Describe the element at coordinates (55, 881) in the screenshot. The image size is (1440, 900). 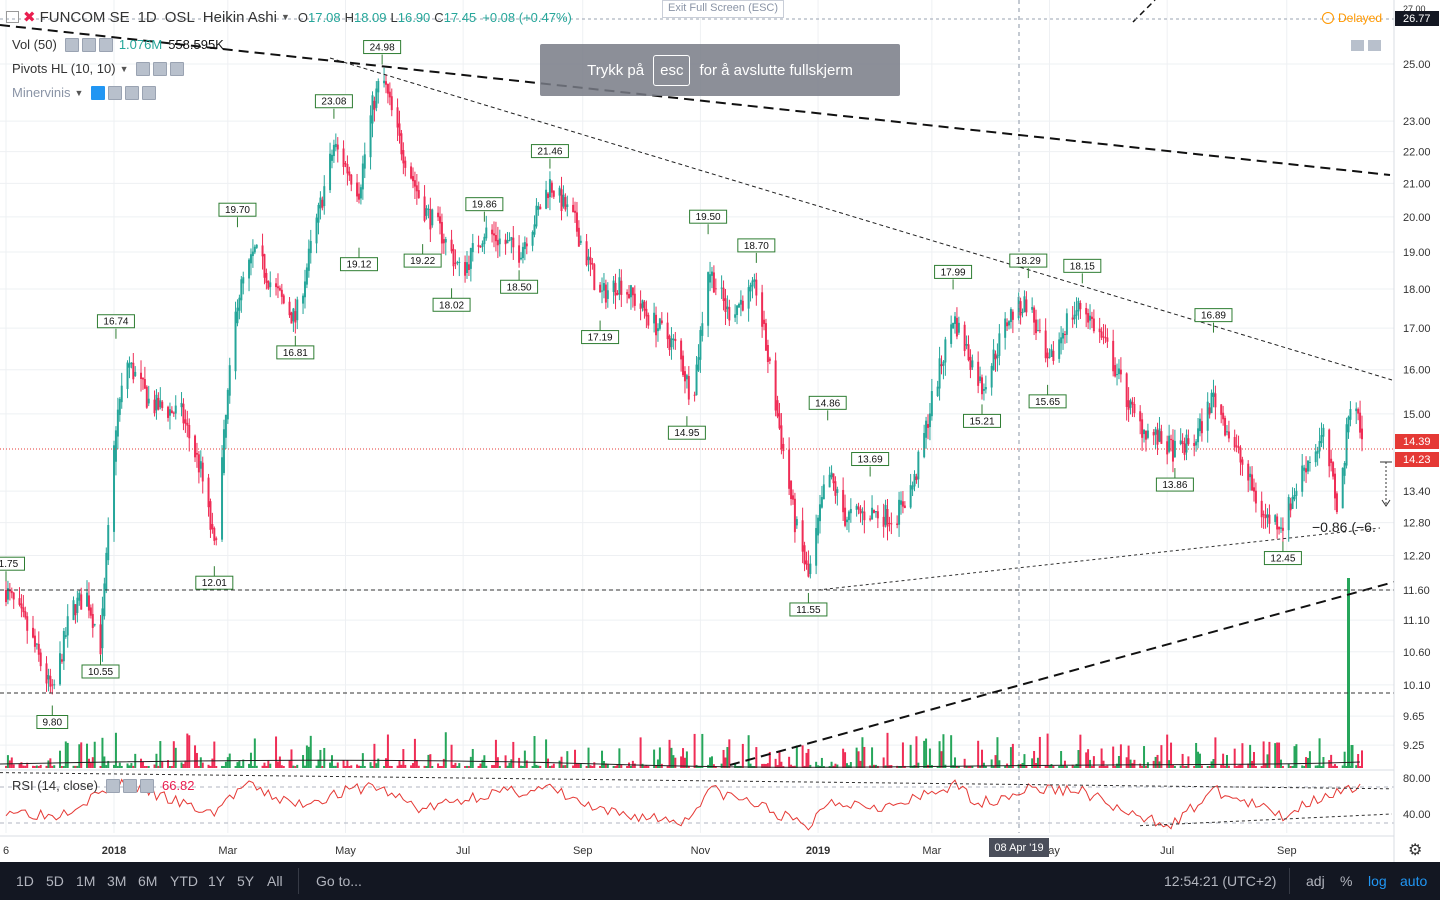
I see `range-5d-button: 5D` at that location.